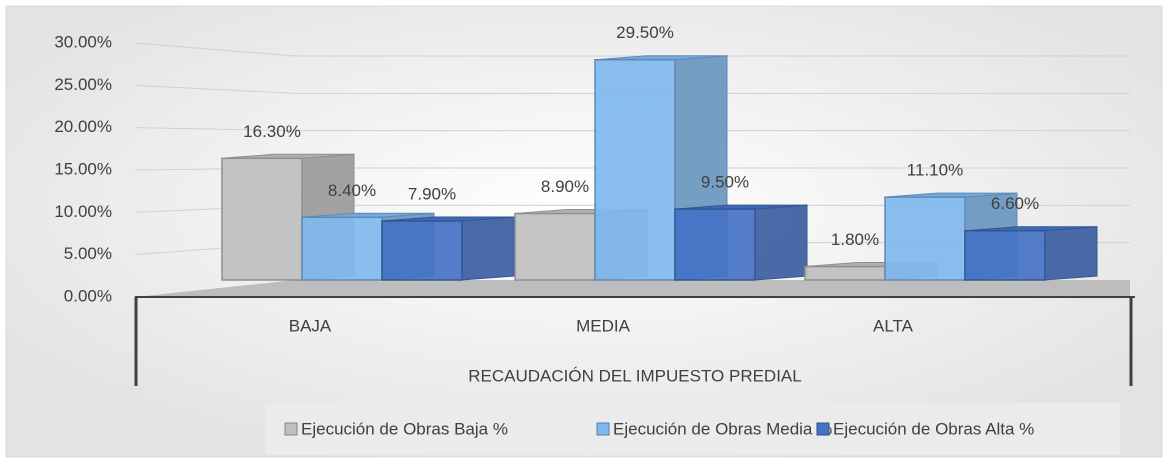 The height and width of the screenshot is (468, 1171). What do you see at coordinates (404, 428) in the screenshot?
I see `legend-label: Ejecución de Obras Baja %` at bounding box center [404, 428].